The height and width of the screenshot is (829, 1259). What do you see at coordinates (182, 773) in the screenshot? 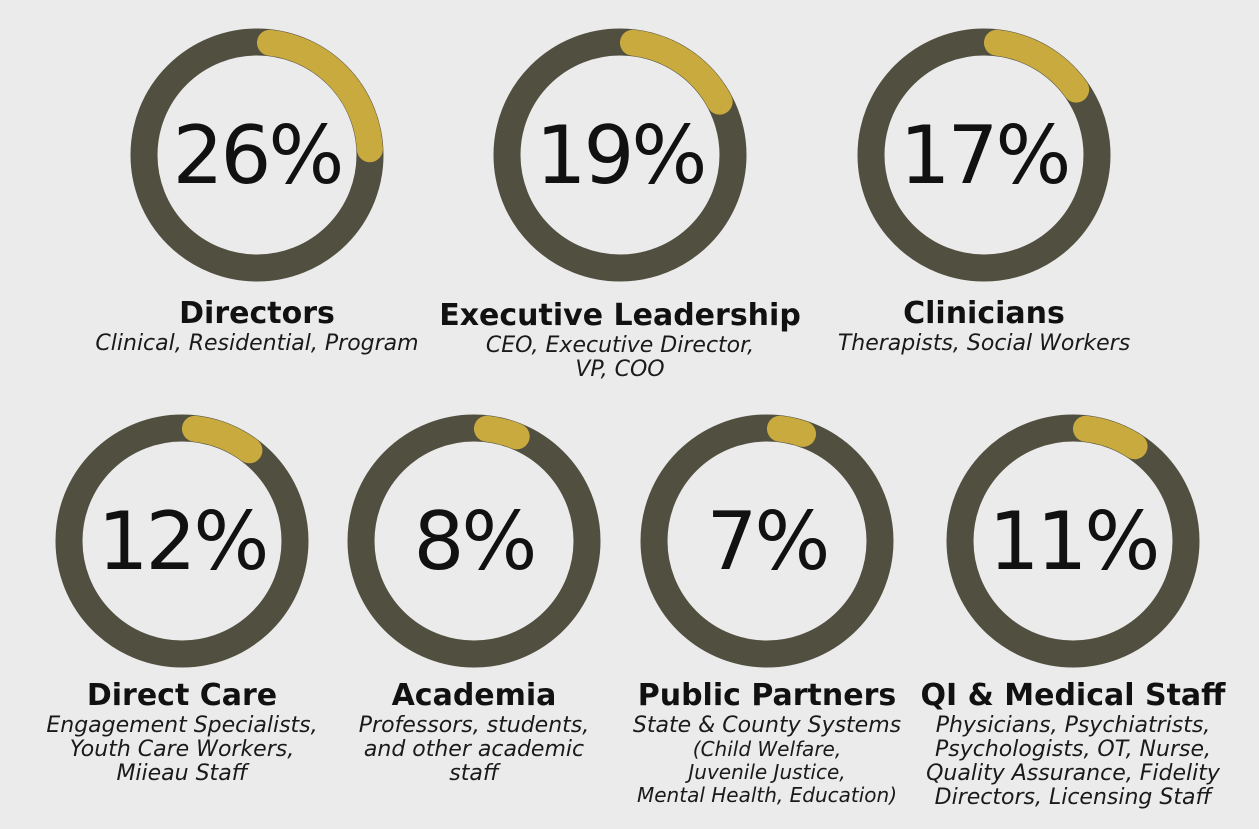
I see `category-description-line-3-2: Miieau Staff` at bounding box center [182, 773].